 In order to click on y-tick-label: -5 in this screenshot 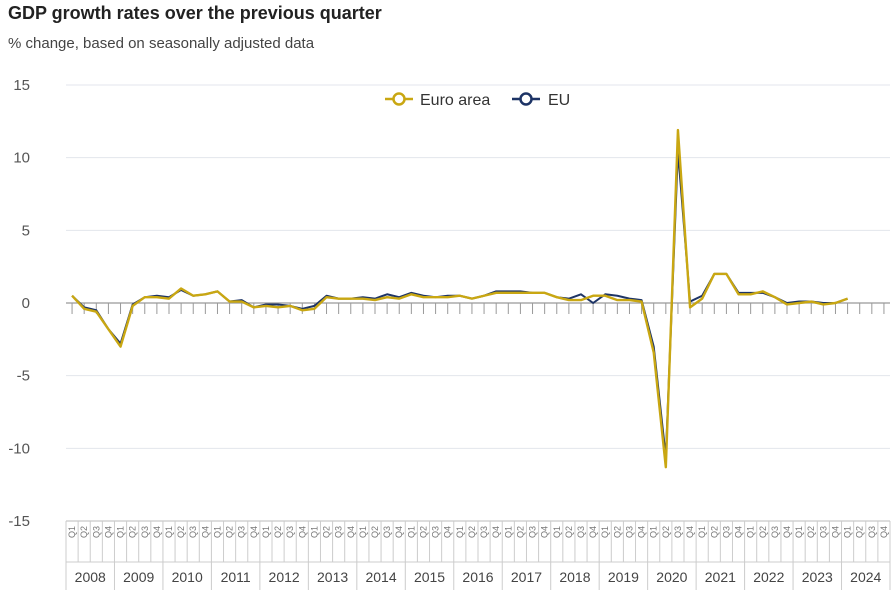, I will do `click(23, 376)`.